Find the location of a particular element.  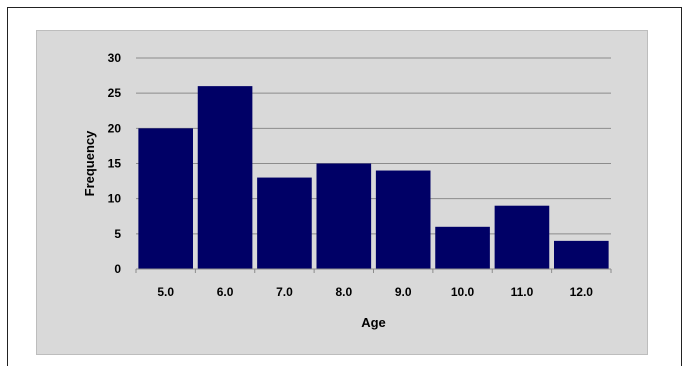

x-axis-title: Age is located at coordinates (373, 322).